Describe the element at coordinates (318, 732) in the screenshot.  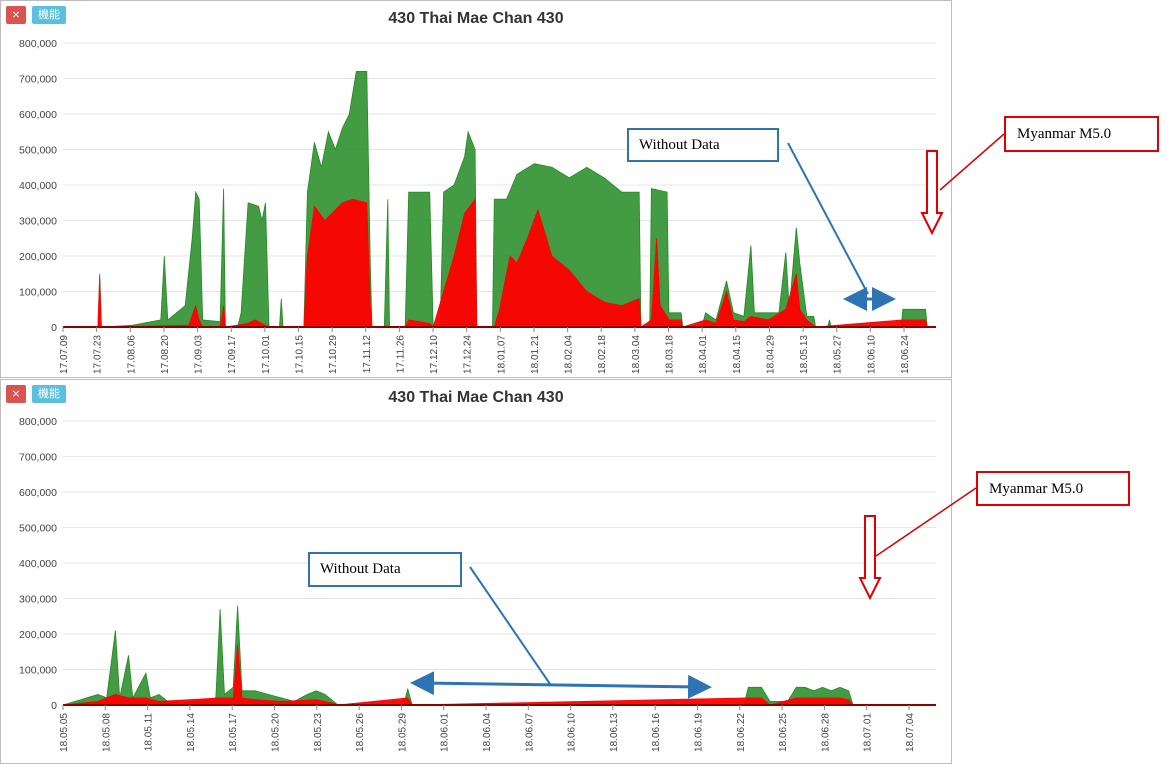
I see `x-tick-label: 18.05.23` at that location.